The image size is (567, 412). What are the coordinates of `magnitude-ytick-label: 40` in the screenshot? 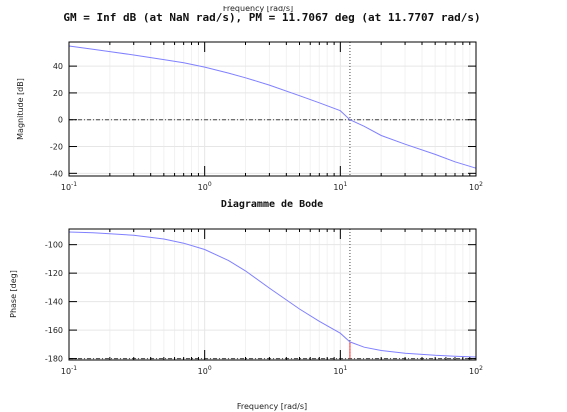 It's located at (58, 66).